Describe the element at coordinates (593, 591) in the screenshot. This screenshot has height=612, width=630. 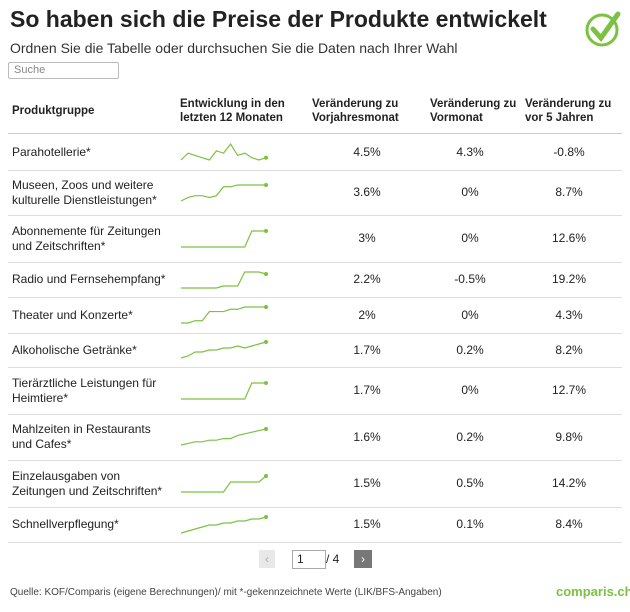
I see `brand: comparis.ch` at that location.